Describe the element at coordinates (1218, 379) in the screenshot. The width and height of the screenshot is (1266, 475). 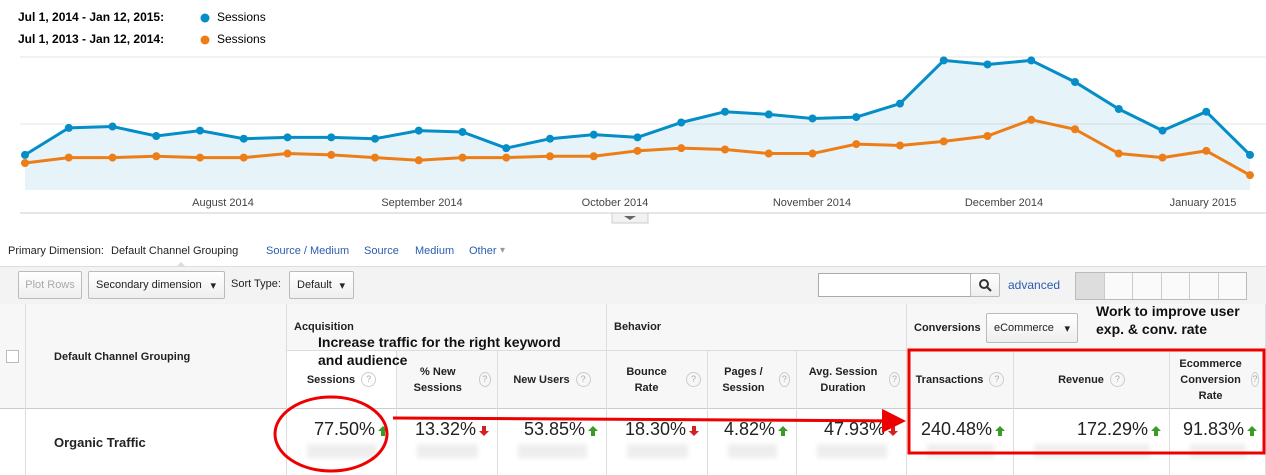
I see `column-header: Ecommerce Conversion Rate?` at that location.